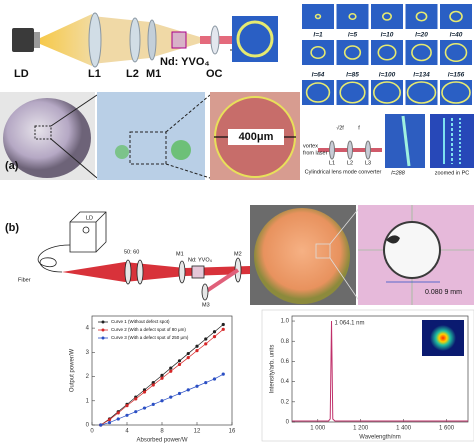 The width and height of the screenshot is (474, 443). I want to click on mode-label: l=40, so click(456, 35).